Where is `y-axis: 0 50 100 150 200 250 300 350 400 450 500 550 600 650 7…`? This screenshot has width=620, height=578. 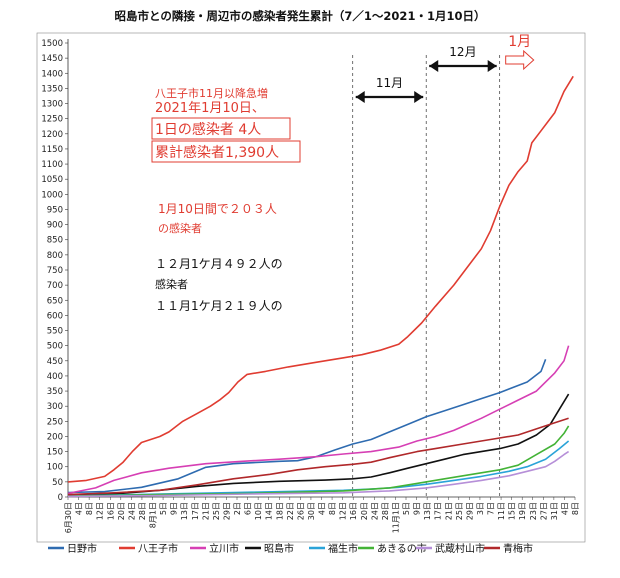 y-axis: 0 50 100 150 200 250 300 350 400 450 500 550 600 650 7… is located at coordinates (55, 271).